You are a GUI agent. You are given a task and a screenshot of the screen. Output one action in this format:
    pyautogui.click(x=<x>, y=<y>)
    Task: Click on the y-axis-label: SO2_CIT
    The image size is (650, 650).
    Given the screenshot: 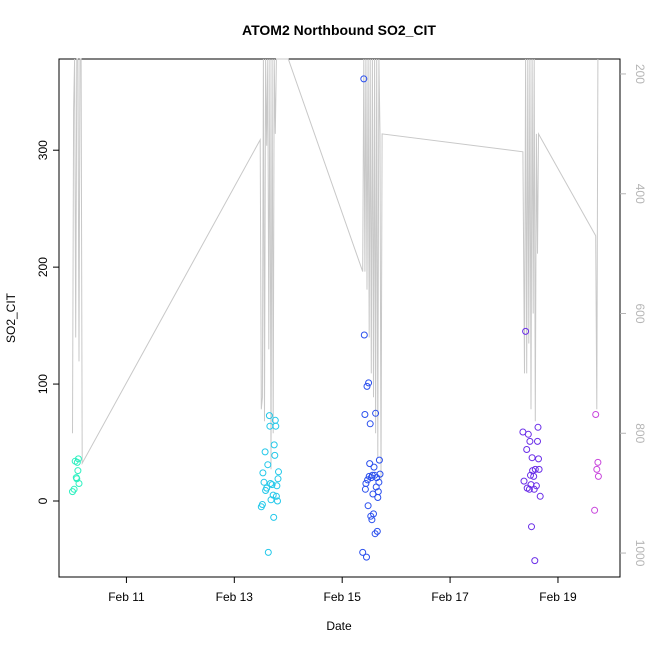 What is the action you would take?
    pyautogui.click(x=11, y=317)
    